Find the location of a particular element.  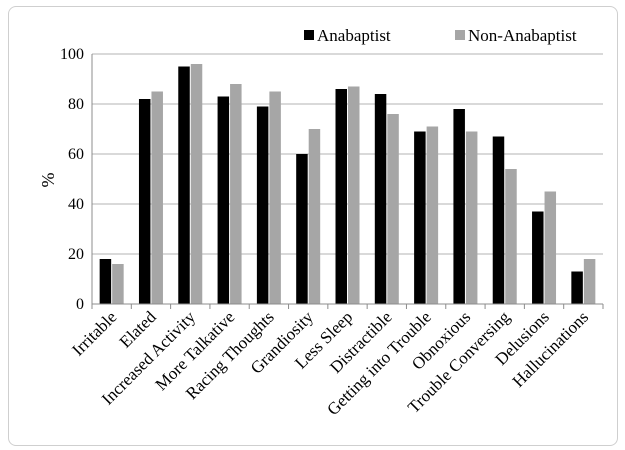

y-tick-label: 0 is located at coordinates (80, 304).